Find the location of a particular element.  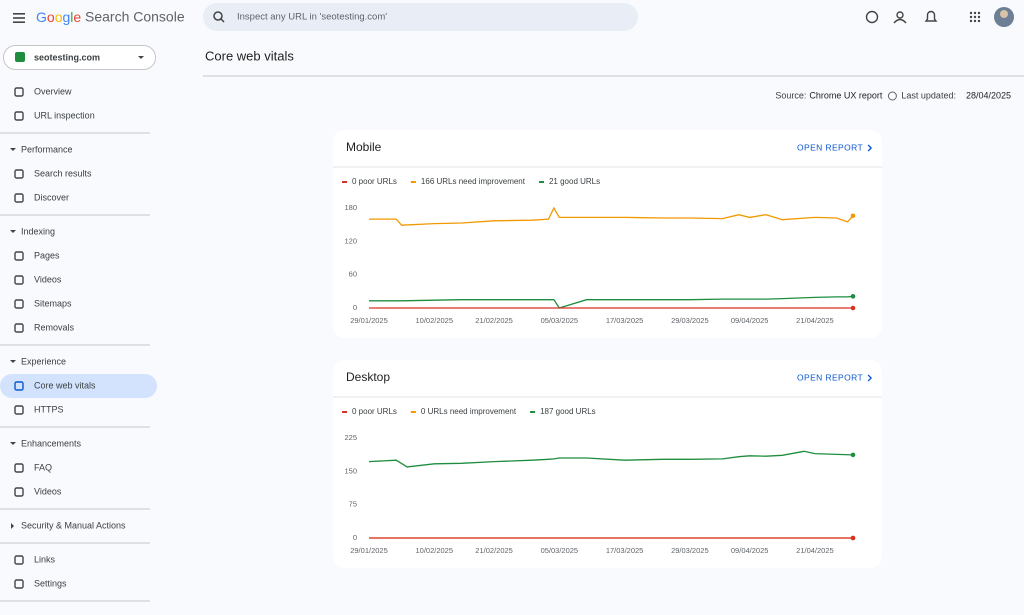

y-tick-label: 0 is located at coordinates (355, 307).